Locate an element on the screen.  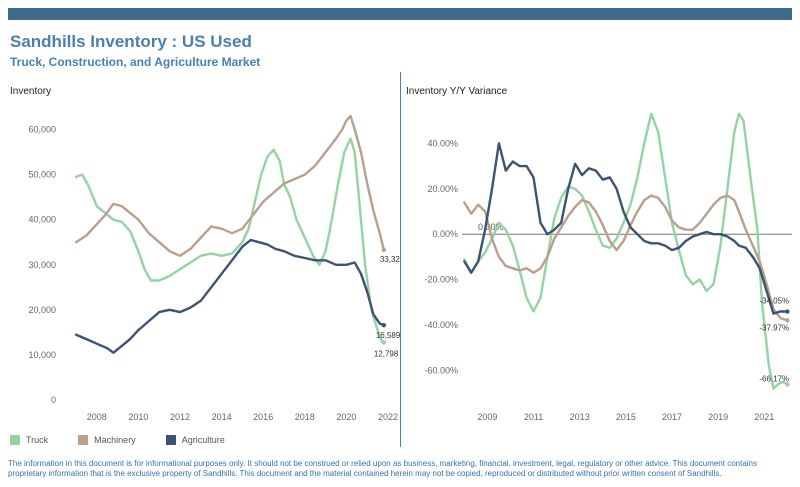
legend-swatch-agriculture is located at coordinates (170, 440).